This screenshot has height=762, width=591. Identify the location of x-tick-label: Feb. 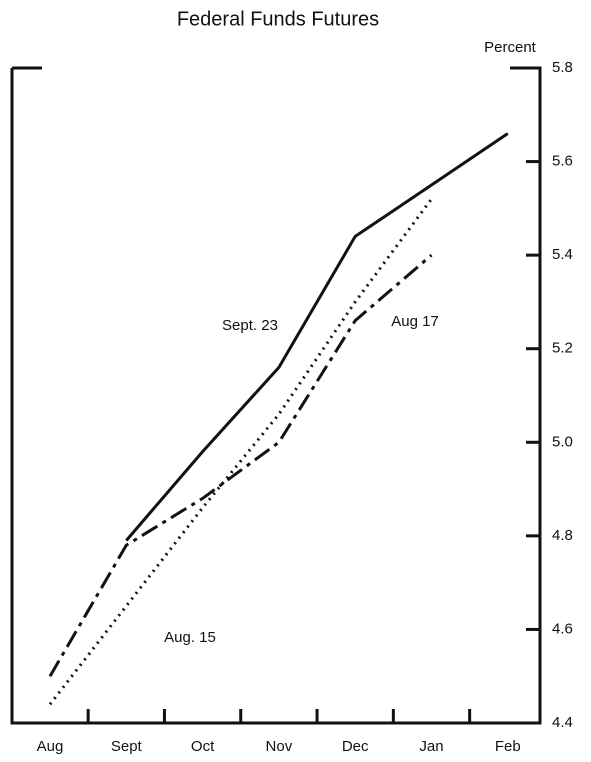
(508, 746).